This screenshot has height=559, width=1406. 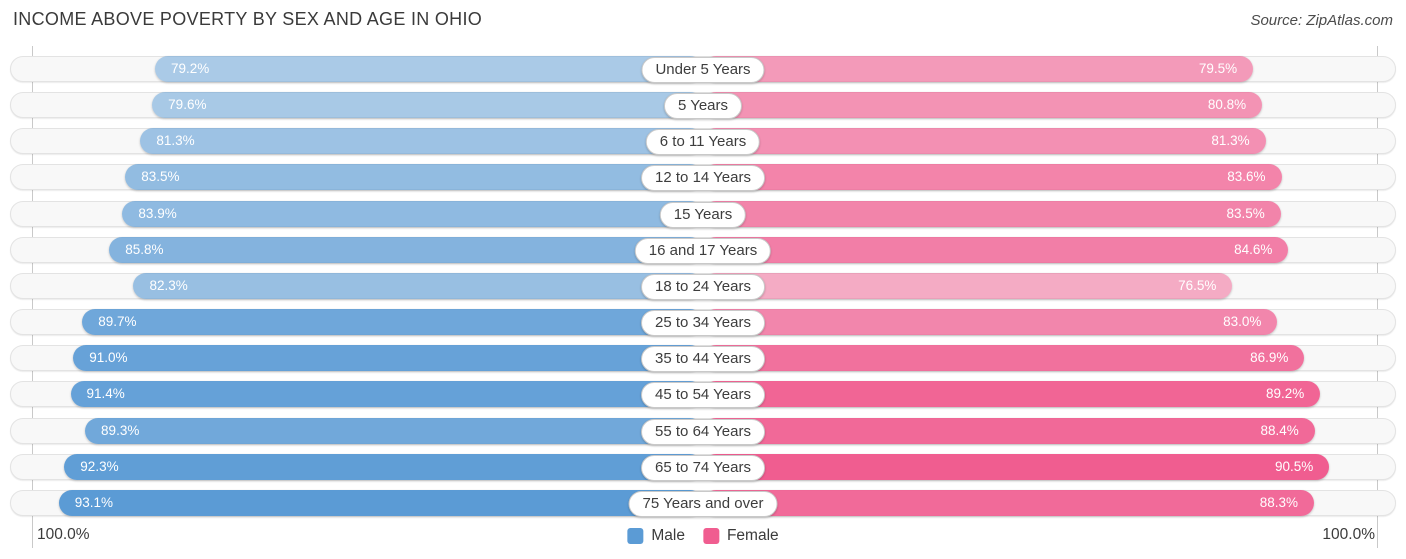 I want to click on chart-row: 85.8% 84.6% 16 and 17 Years, so click(x=703, y=250).